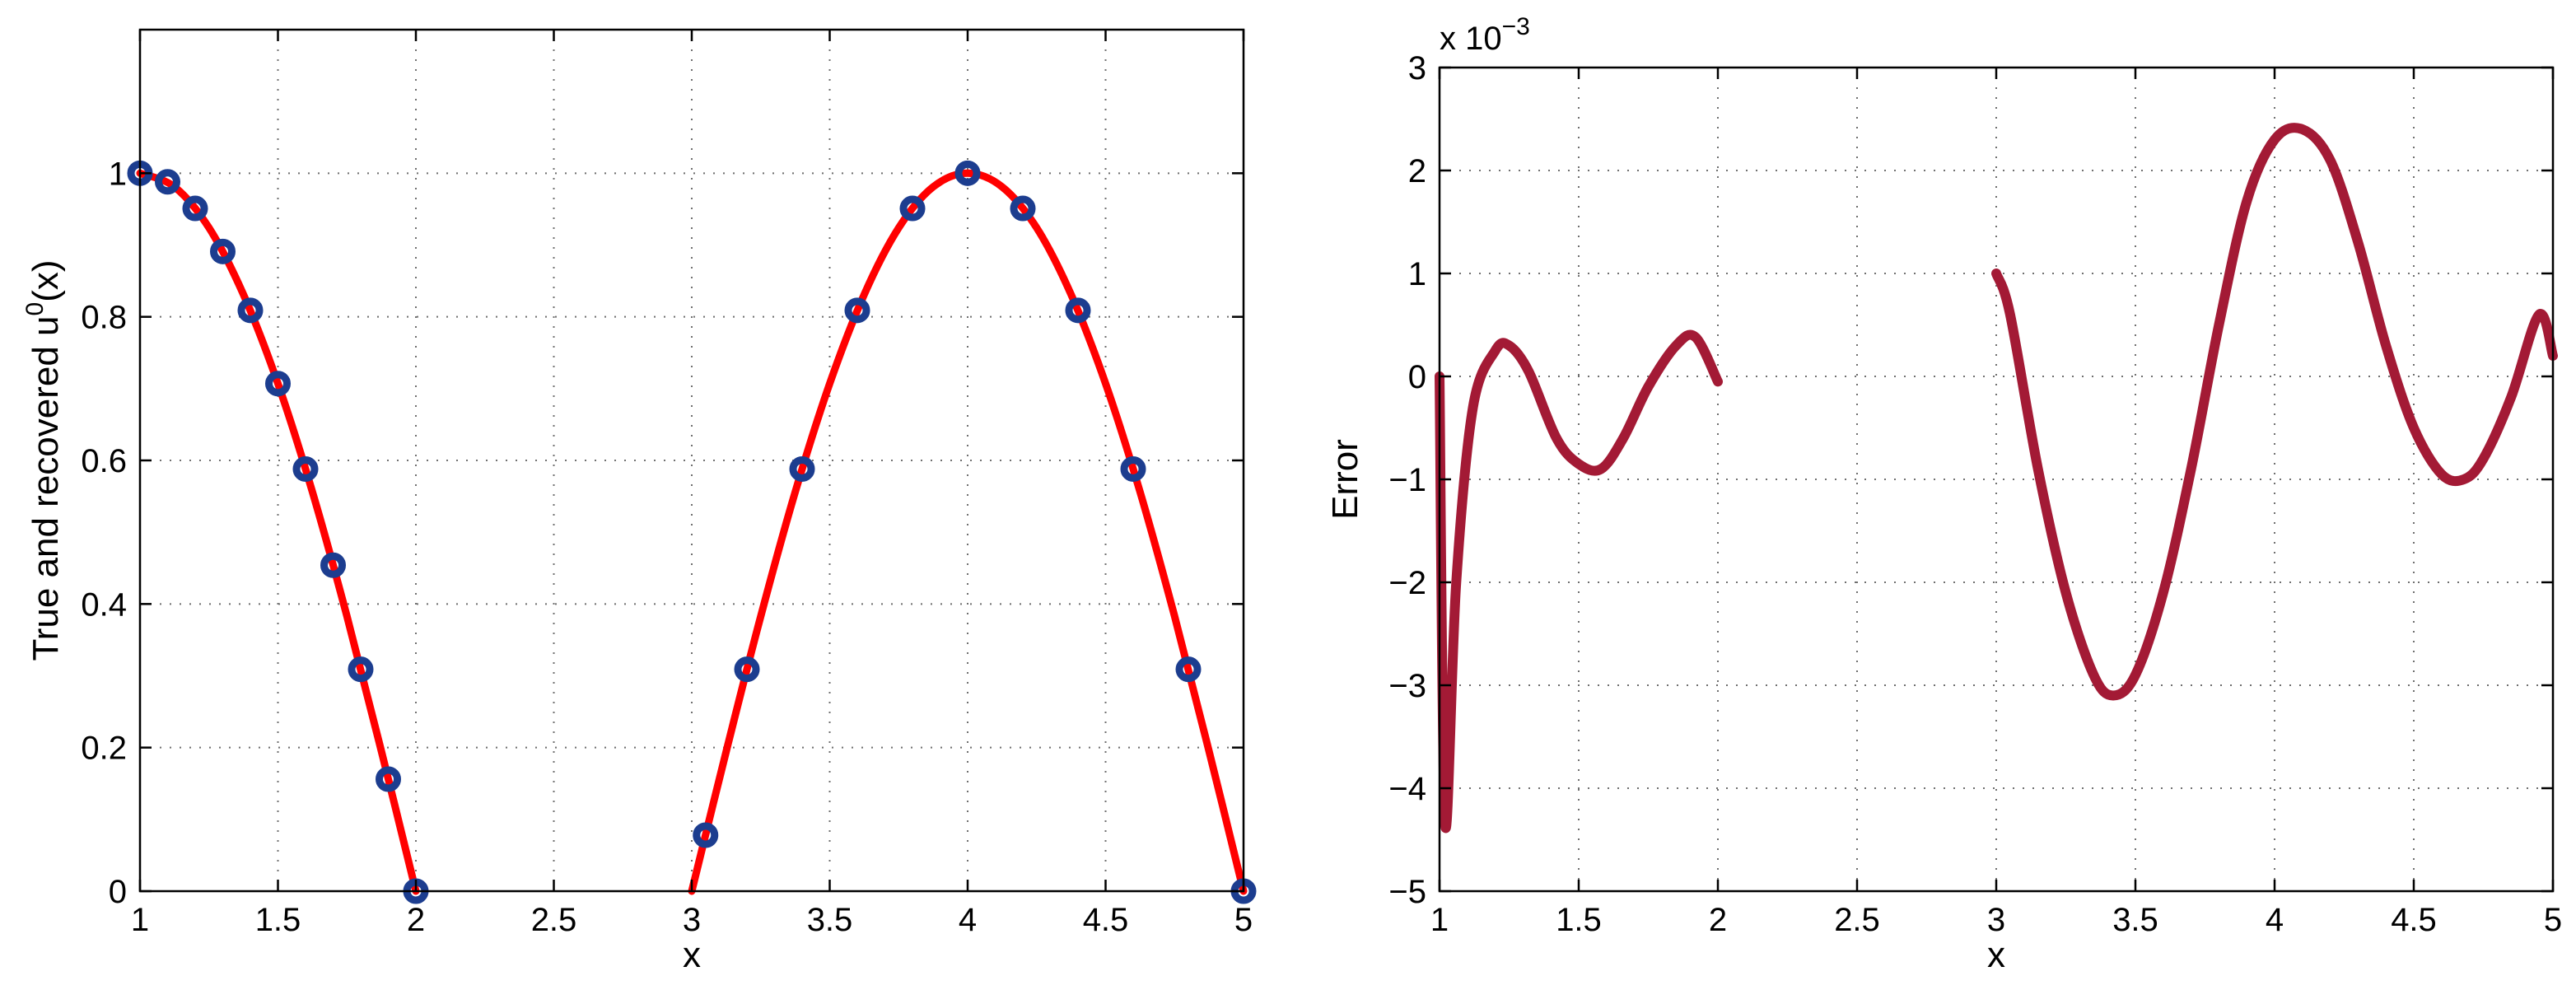  Describe the element at coordinates (1407, 686) in the screenshot. I see `y-tick-label: −3` at that location.